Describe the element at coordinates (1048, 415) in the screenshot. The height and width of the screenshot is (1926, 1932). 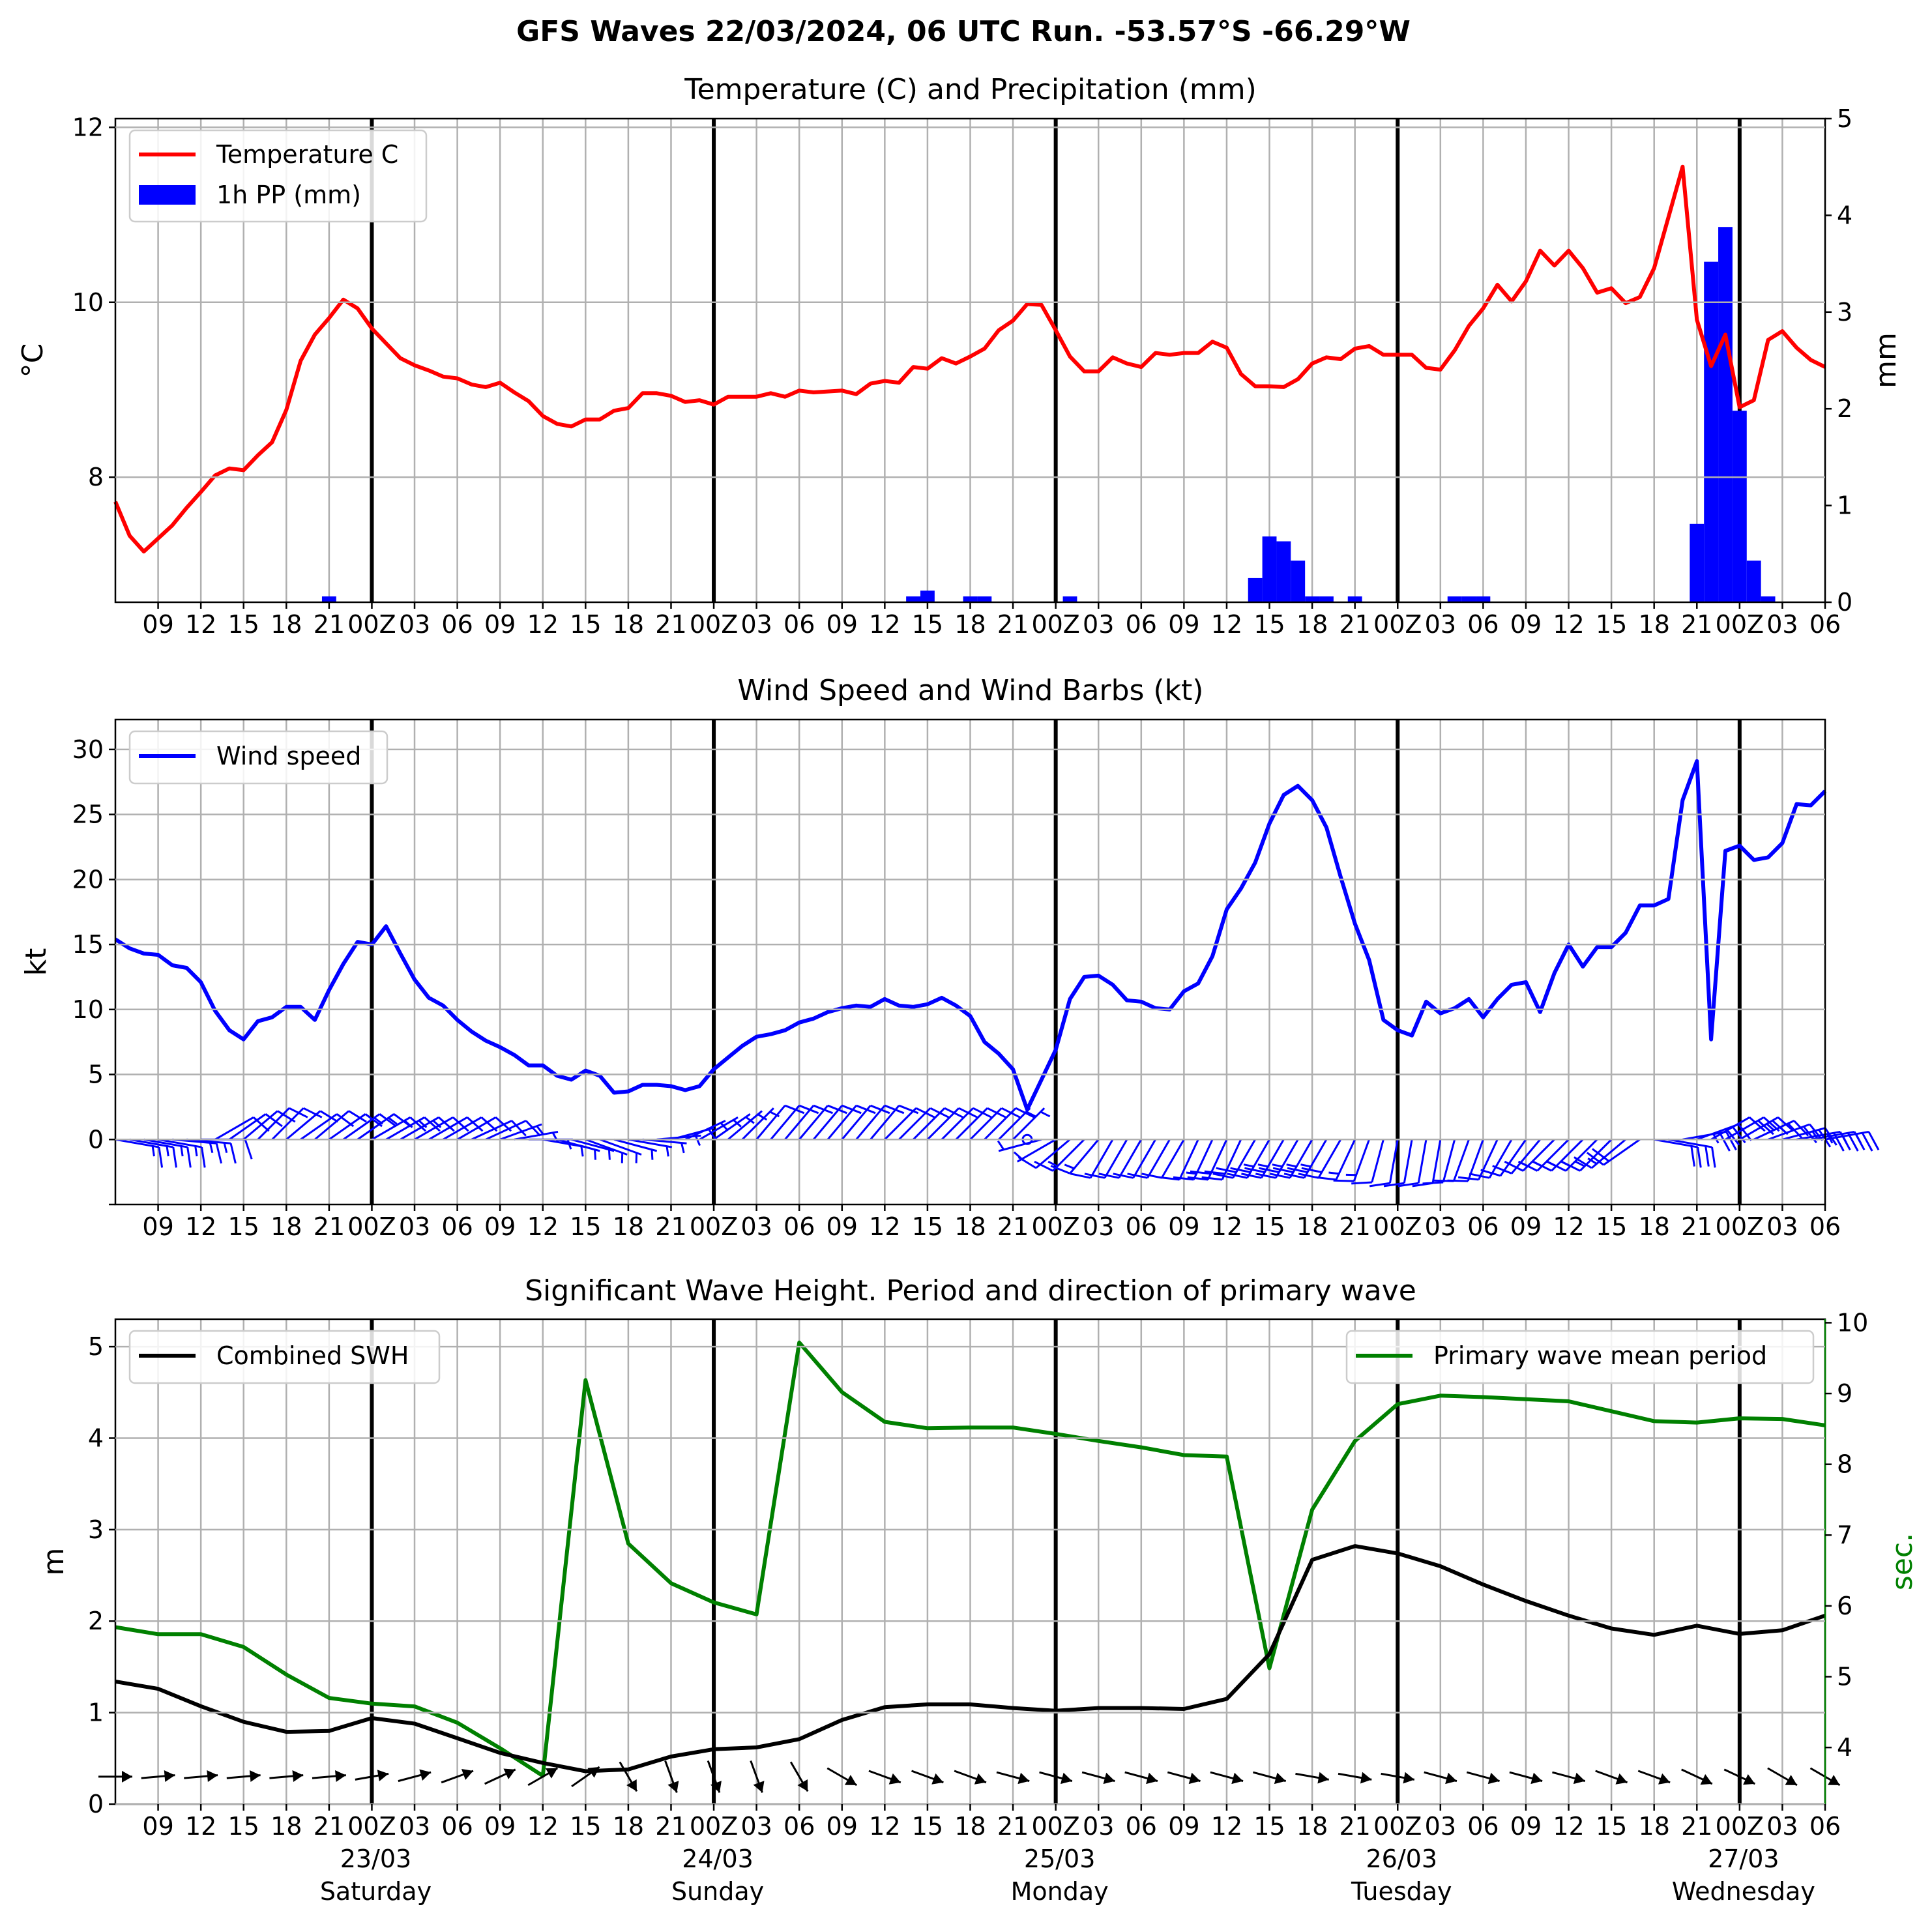
I see `precip-bars` at that location.